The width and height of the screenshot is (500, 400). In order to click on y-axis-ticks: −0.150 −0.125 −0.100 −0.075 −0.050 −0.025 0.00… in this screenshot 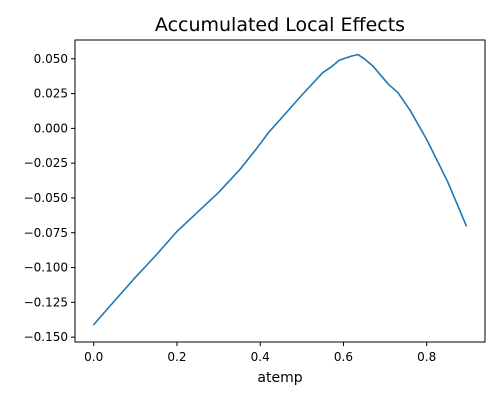, I will do `click(49, 198)`.